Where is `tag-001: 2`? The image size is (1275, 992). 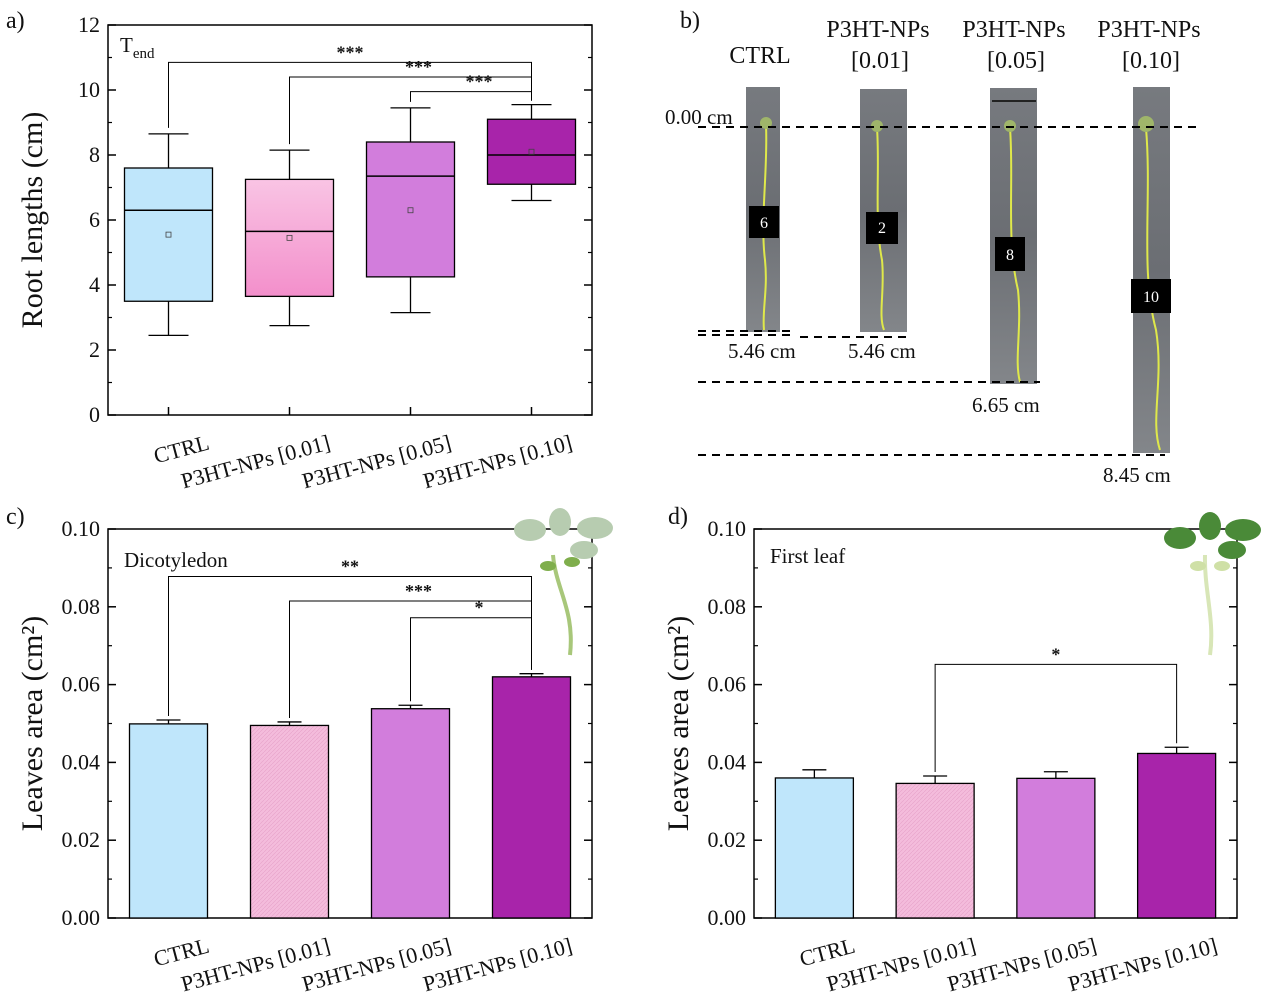
tag-001: 2 is located at coordinates (882, 228).